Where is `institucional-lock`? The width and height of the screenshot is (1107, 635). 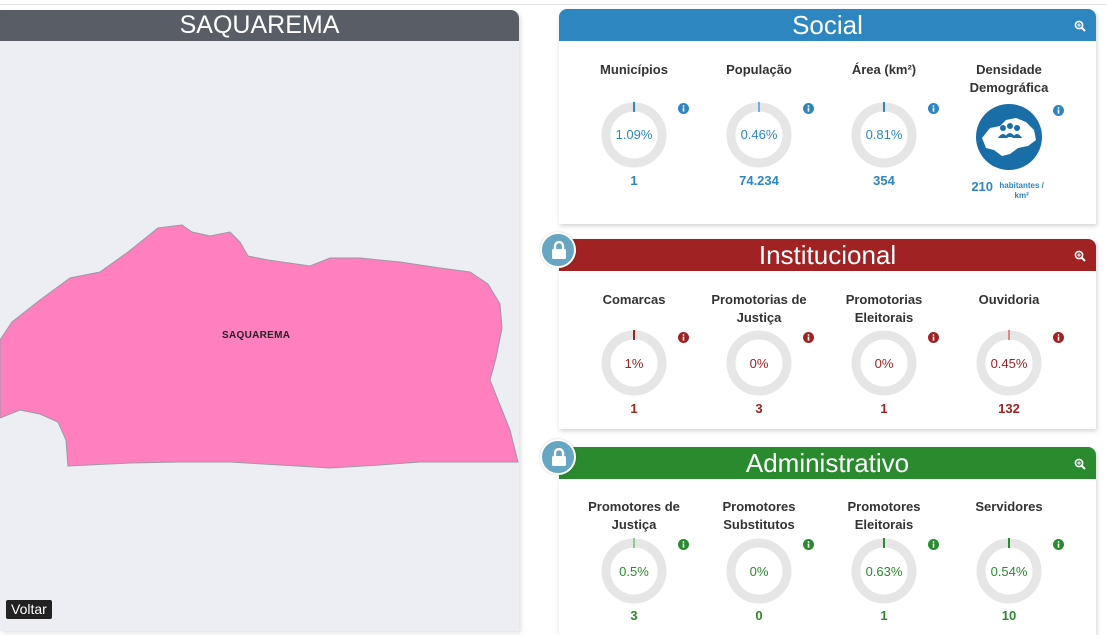
institucional-lock is located at coordinates (558, 250).